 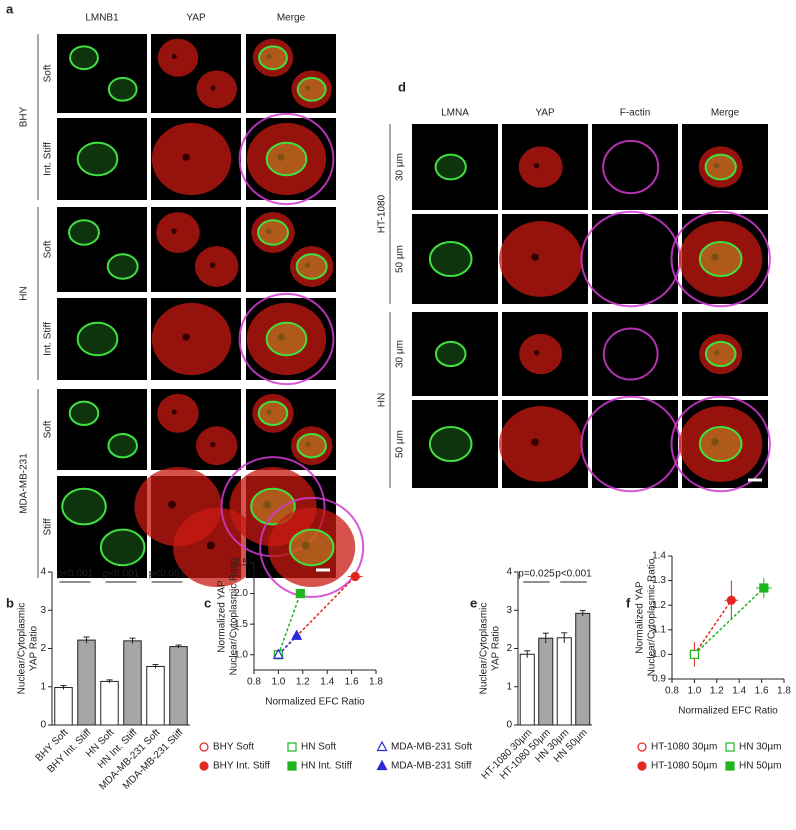 What do you see at coordinates (233, 747) in the screenshot?
I see `legend-label: BHY Soft` at bounding box center [233, 747].